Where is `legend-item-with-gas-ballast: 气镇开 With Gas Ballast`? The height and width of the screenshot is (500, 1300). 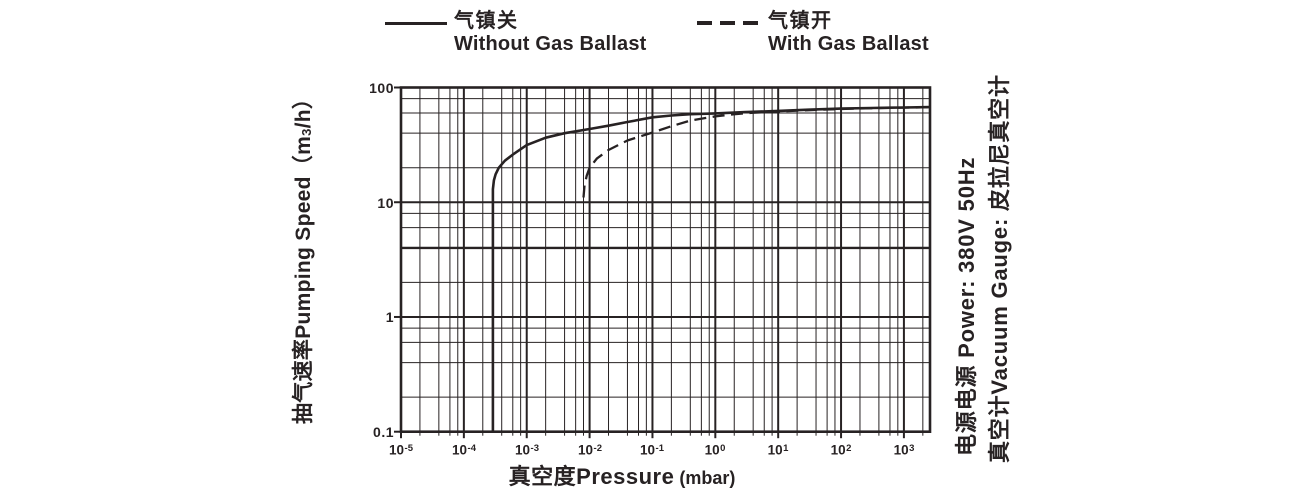
legend-item-with-gas-ballast: 气镇开 With Gas Ballast is located at coordinates (848, 32).